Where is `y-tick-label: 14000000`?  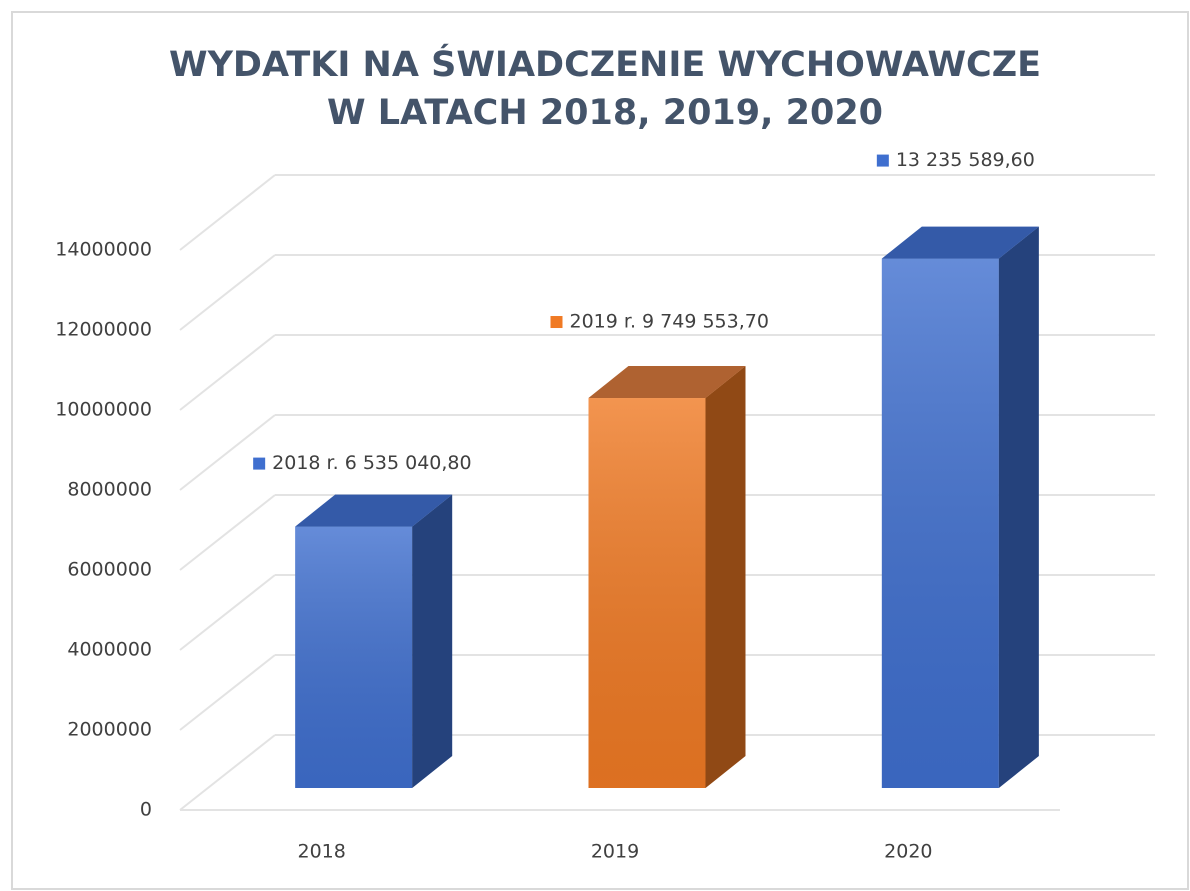 y-tick-label: 14000000 is located at coordinates (103, 250).